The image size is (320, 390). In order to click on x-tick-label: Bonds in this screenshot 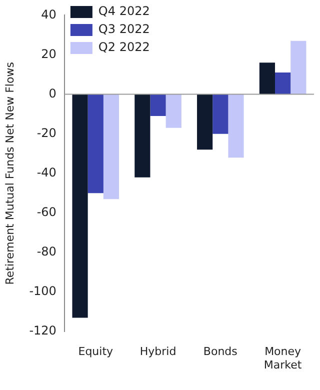, I will do `click(220, 351)`.